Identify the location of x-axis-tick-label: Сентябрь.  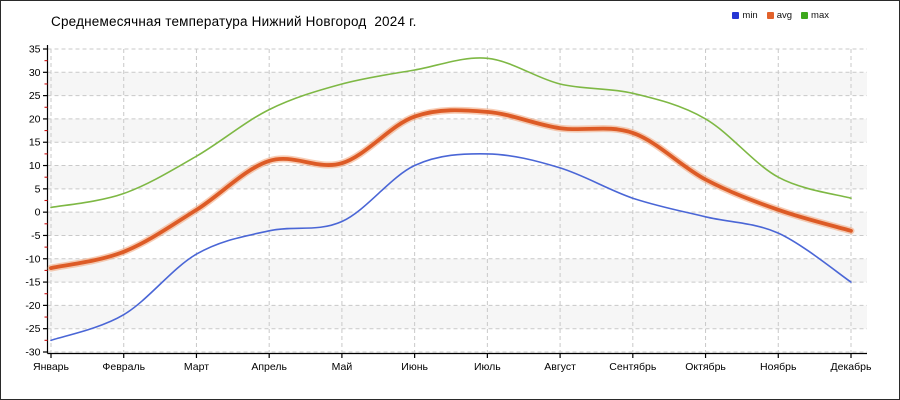
(633, 367).